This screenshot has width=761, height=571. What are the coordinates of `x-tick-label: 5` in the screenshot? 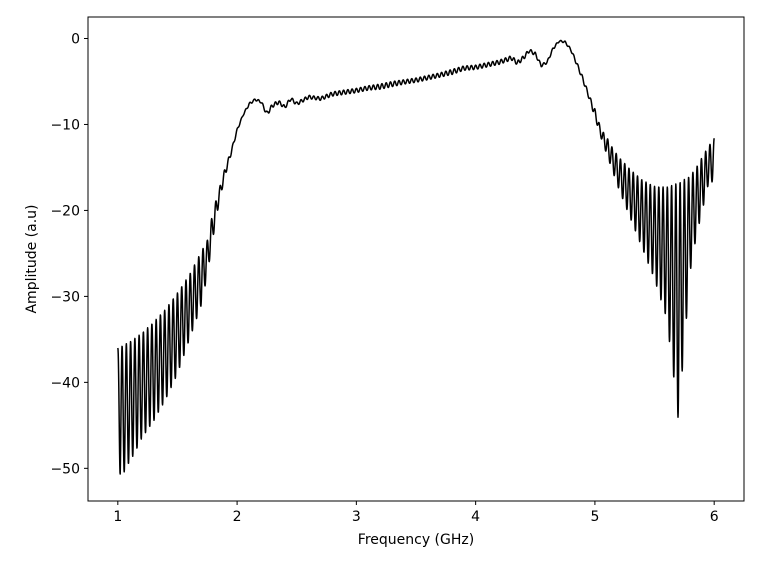 It's located at (594, 517).